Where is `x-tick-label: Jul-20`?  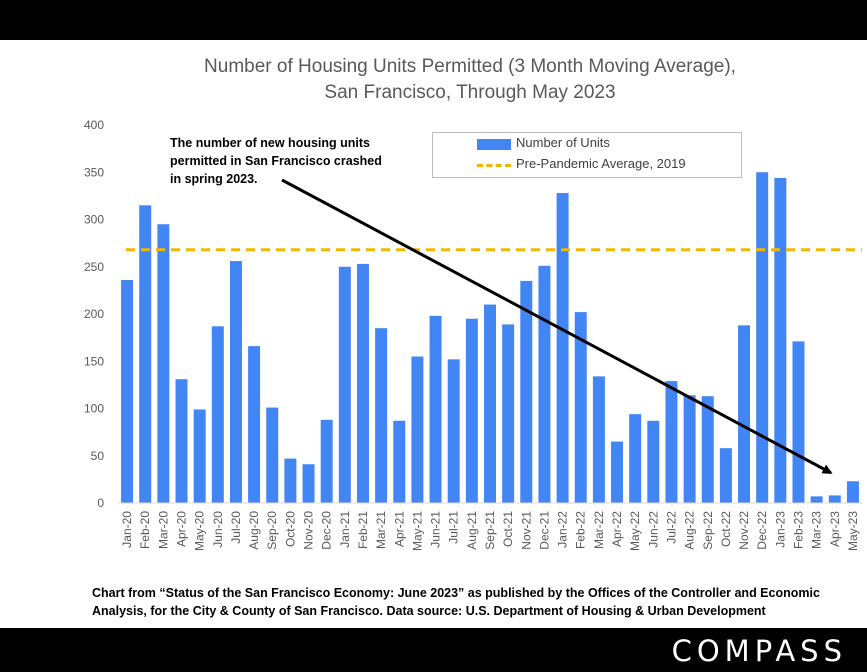 x-tick-label: Jul-20 is located at coordinates (236, 527).